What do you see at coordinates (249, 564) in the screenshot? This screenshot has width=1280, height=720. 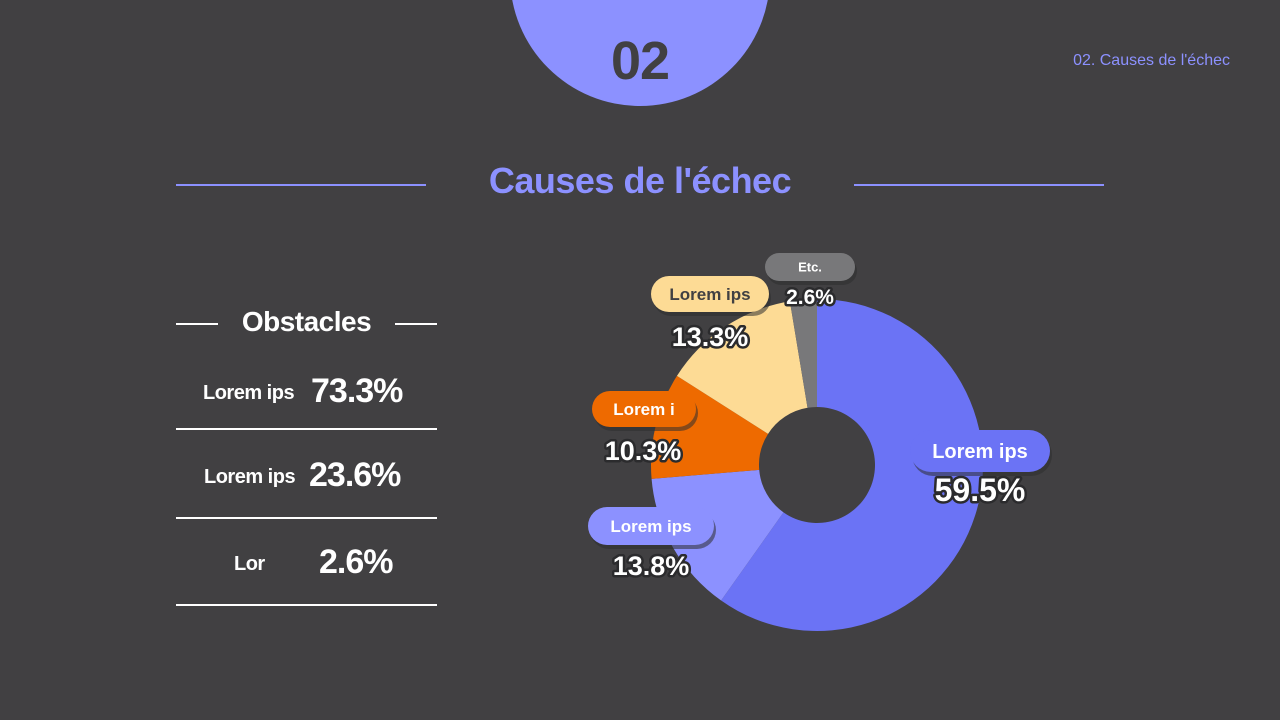 I see `obstacle-label: Lor` at bounding box center [249, 564].